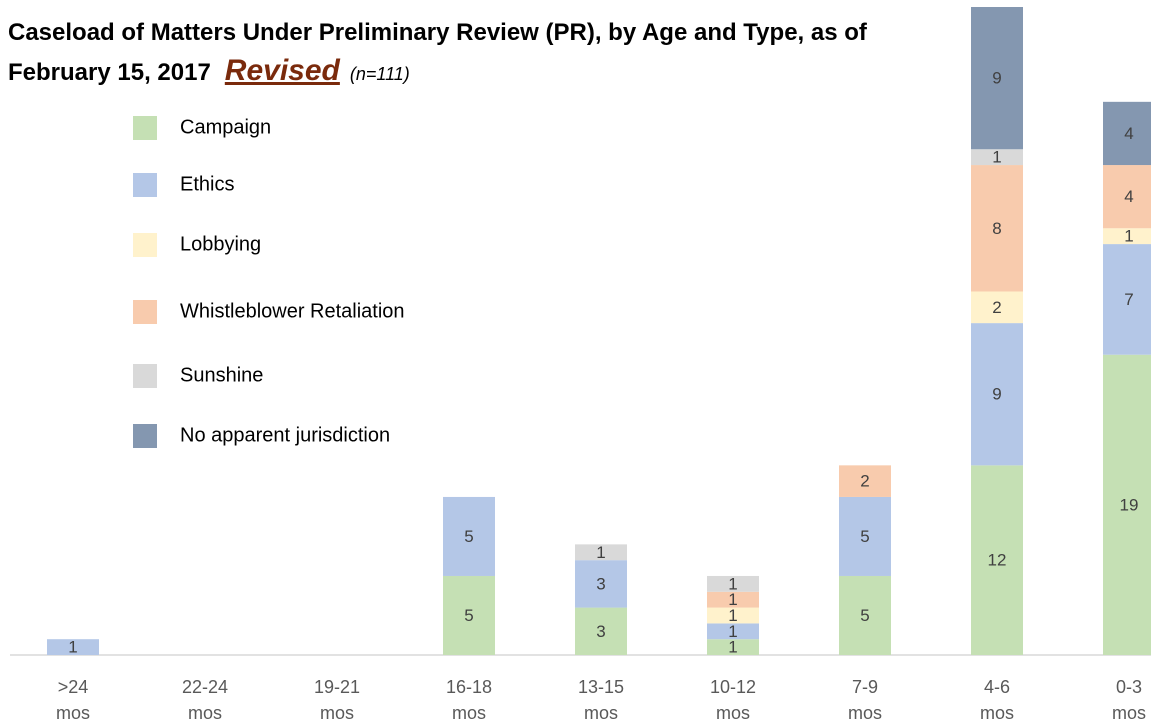  Describe the element at coordinates (292, 311) in the screenshot. I see `legend-label: Whistleblower Retaliation` at that location.